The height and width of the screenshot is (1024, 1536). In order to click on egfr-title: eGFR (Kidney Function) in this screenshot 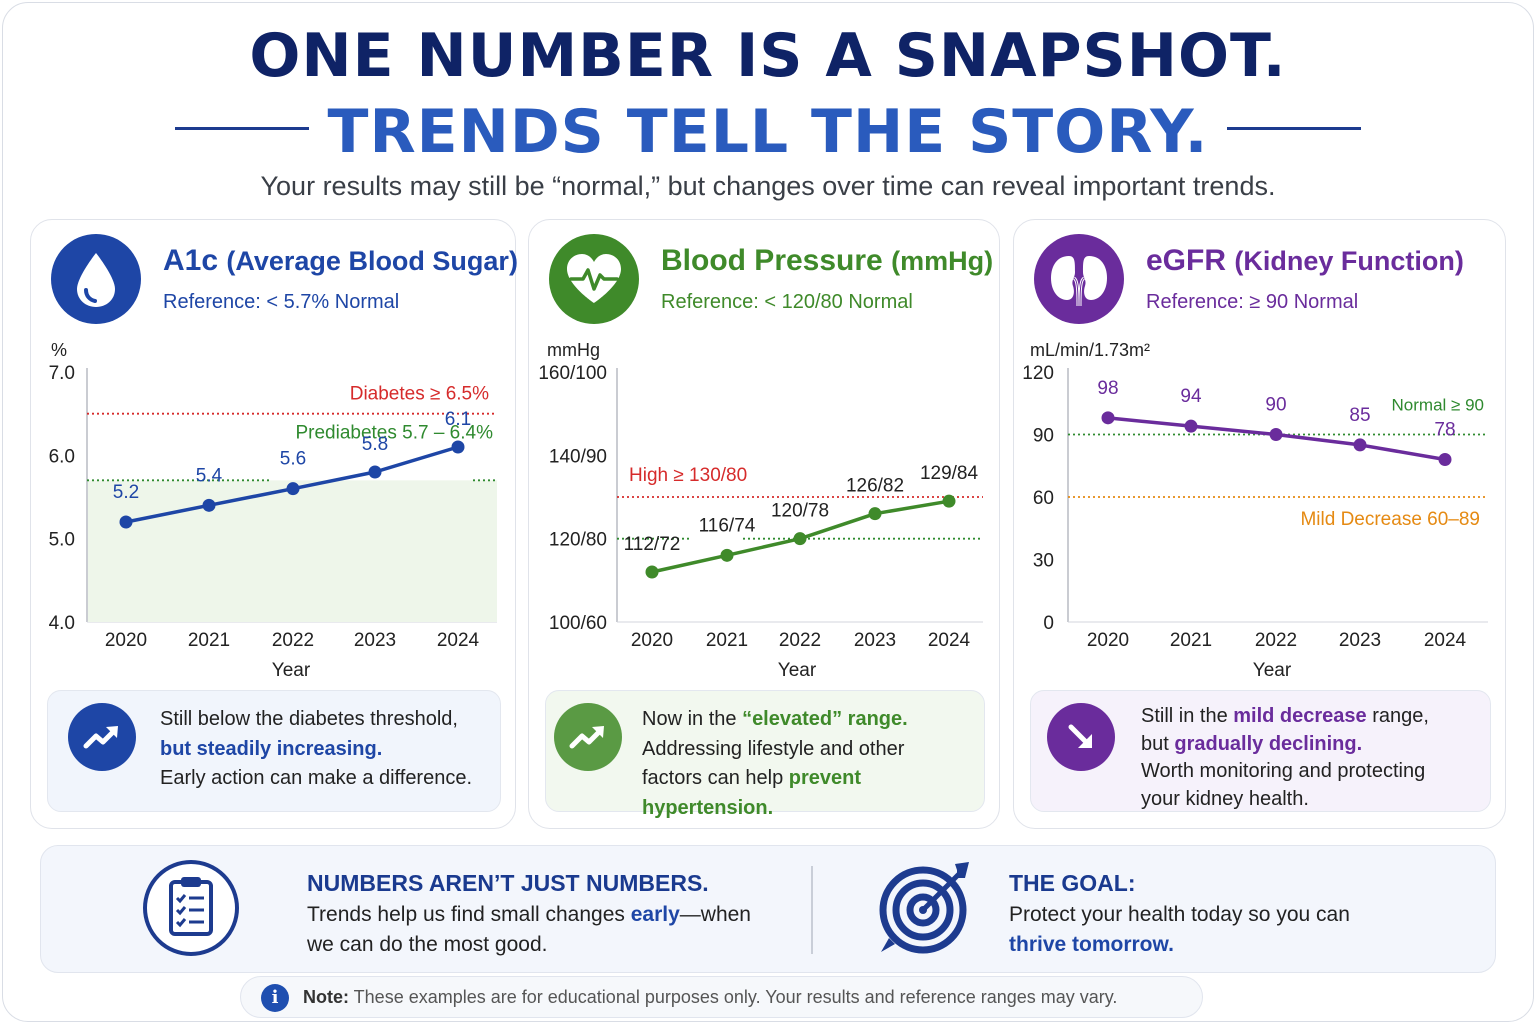, I will do `click(1305, 260)`.